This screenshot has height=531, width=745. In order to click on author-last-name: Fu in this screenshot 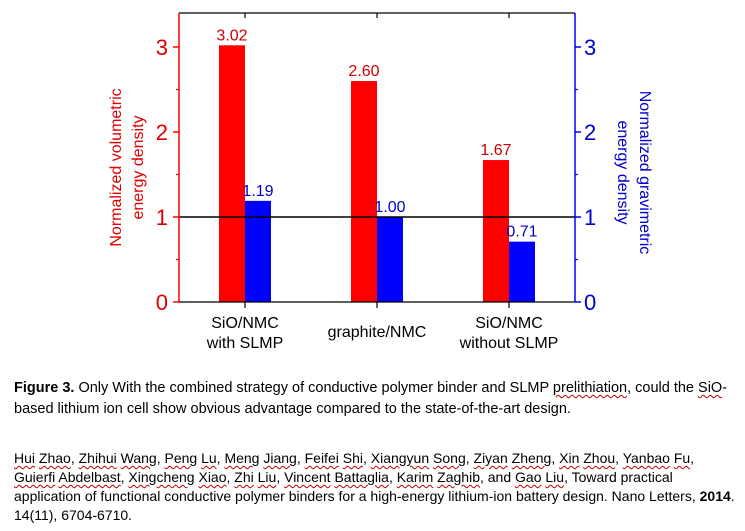, I will do `click(682, 458)`.